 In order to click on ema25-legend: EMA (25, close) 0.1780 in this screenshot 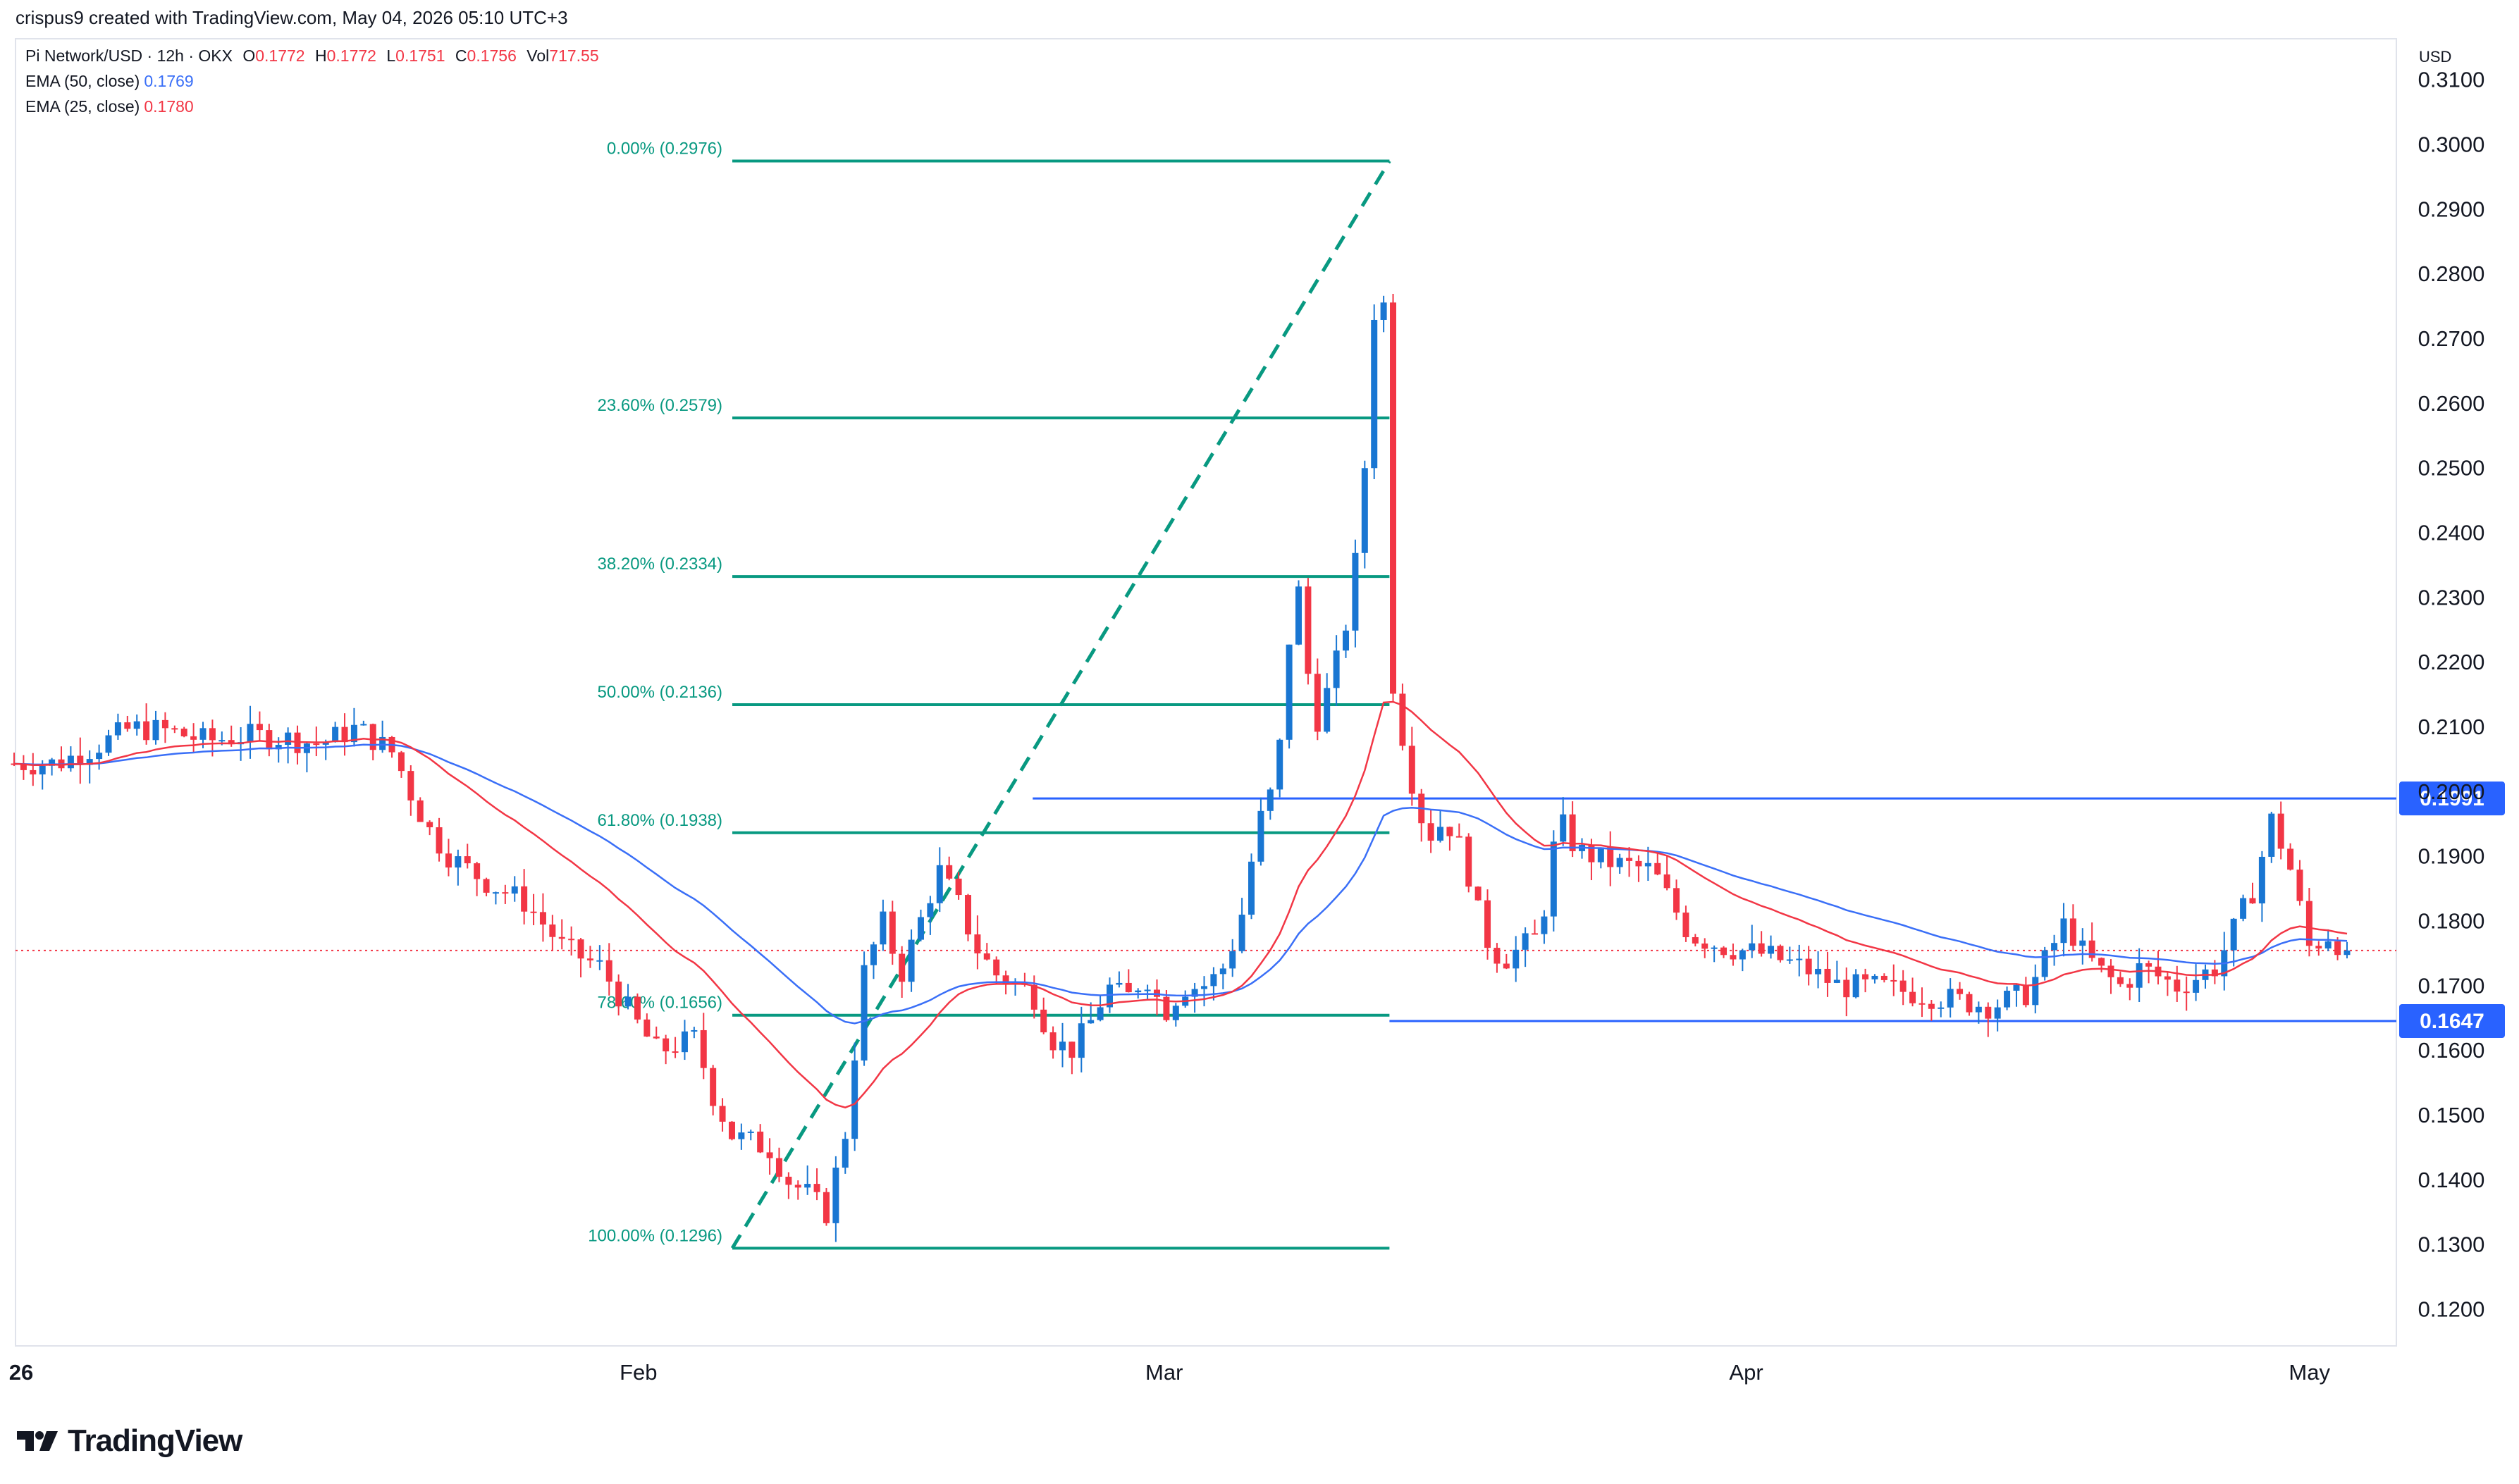, I will do `click(109, 106)`.